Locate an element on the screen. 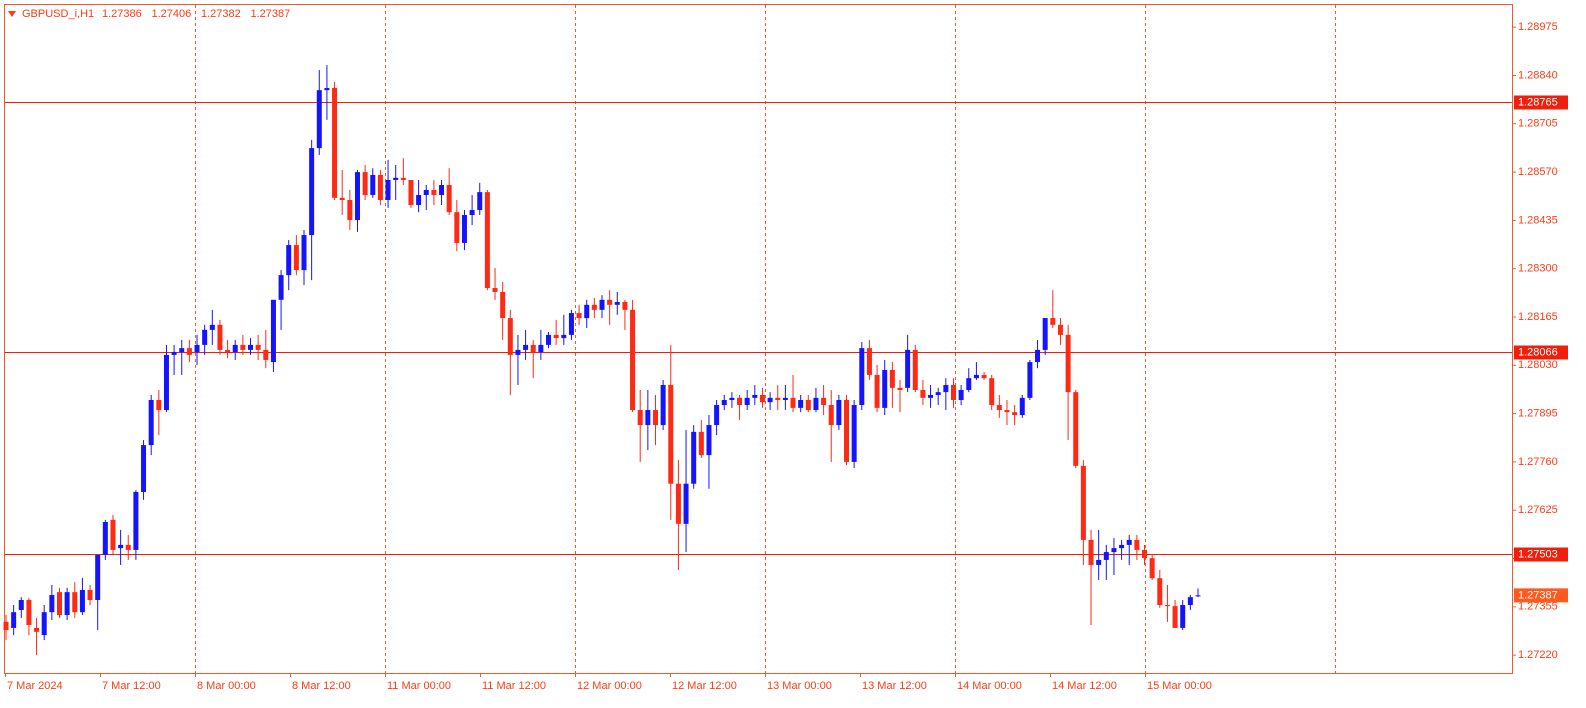 The image size is (1586, 708). x-tick-label: 7 Mar 2024 is located at coordinates (35, 686).